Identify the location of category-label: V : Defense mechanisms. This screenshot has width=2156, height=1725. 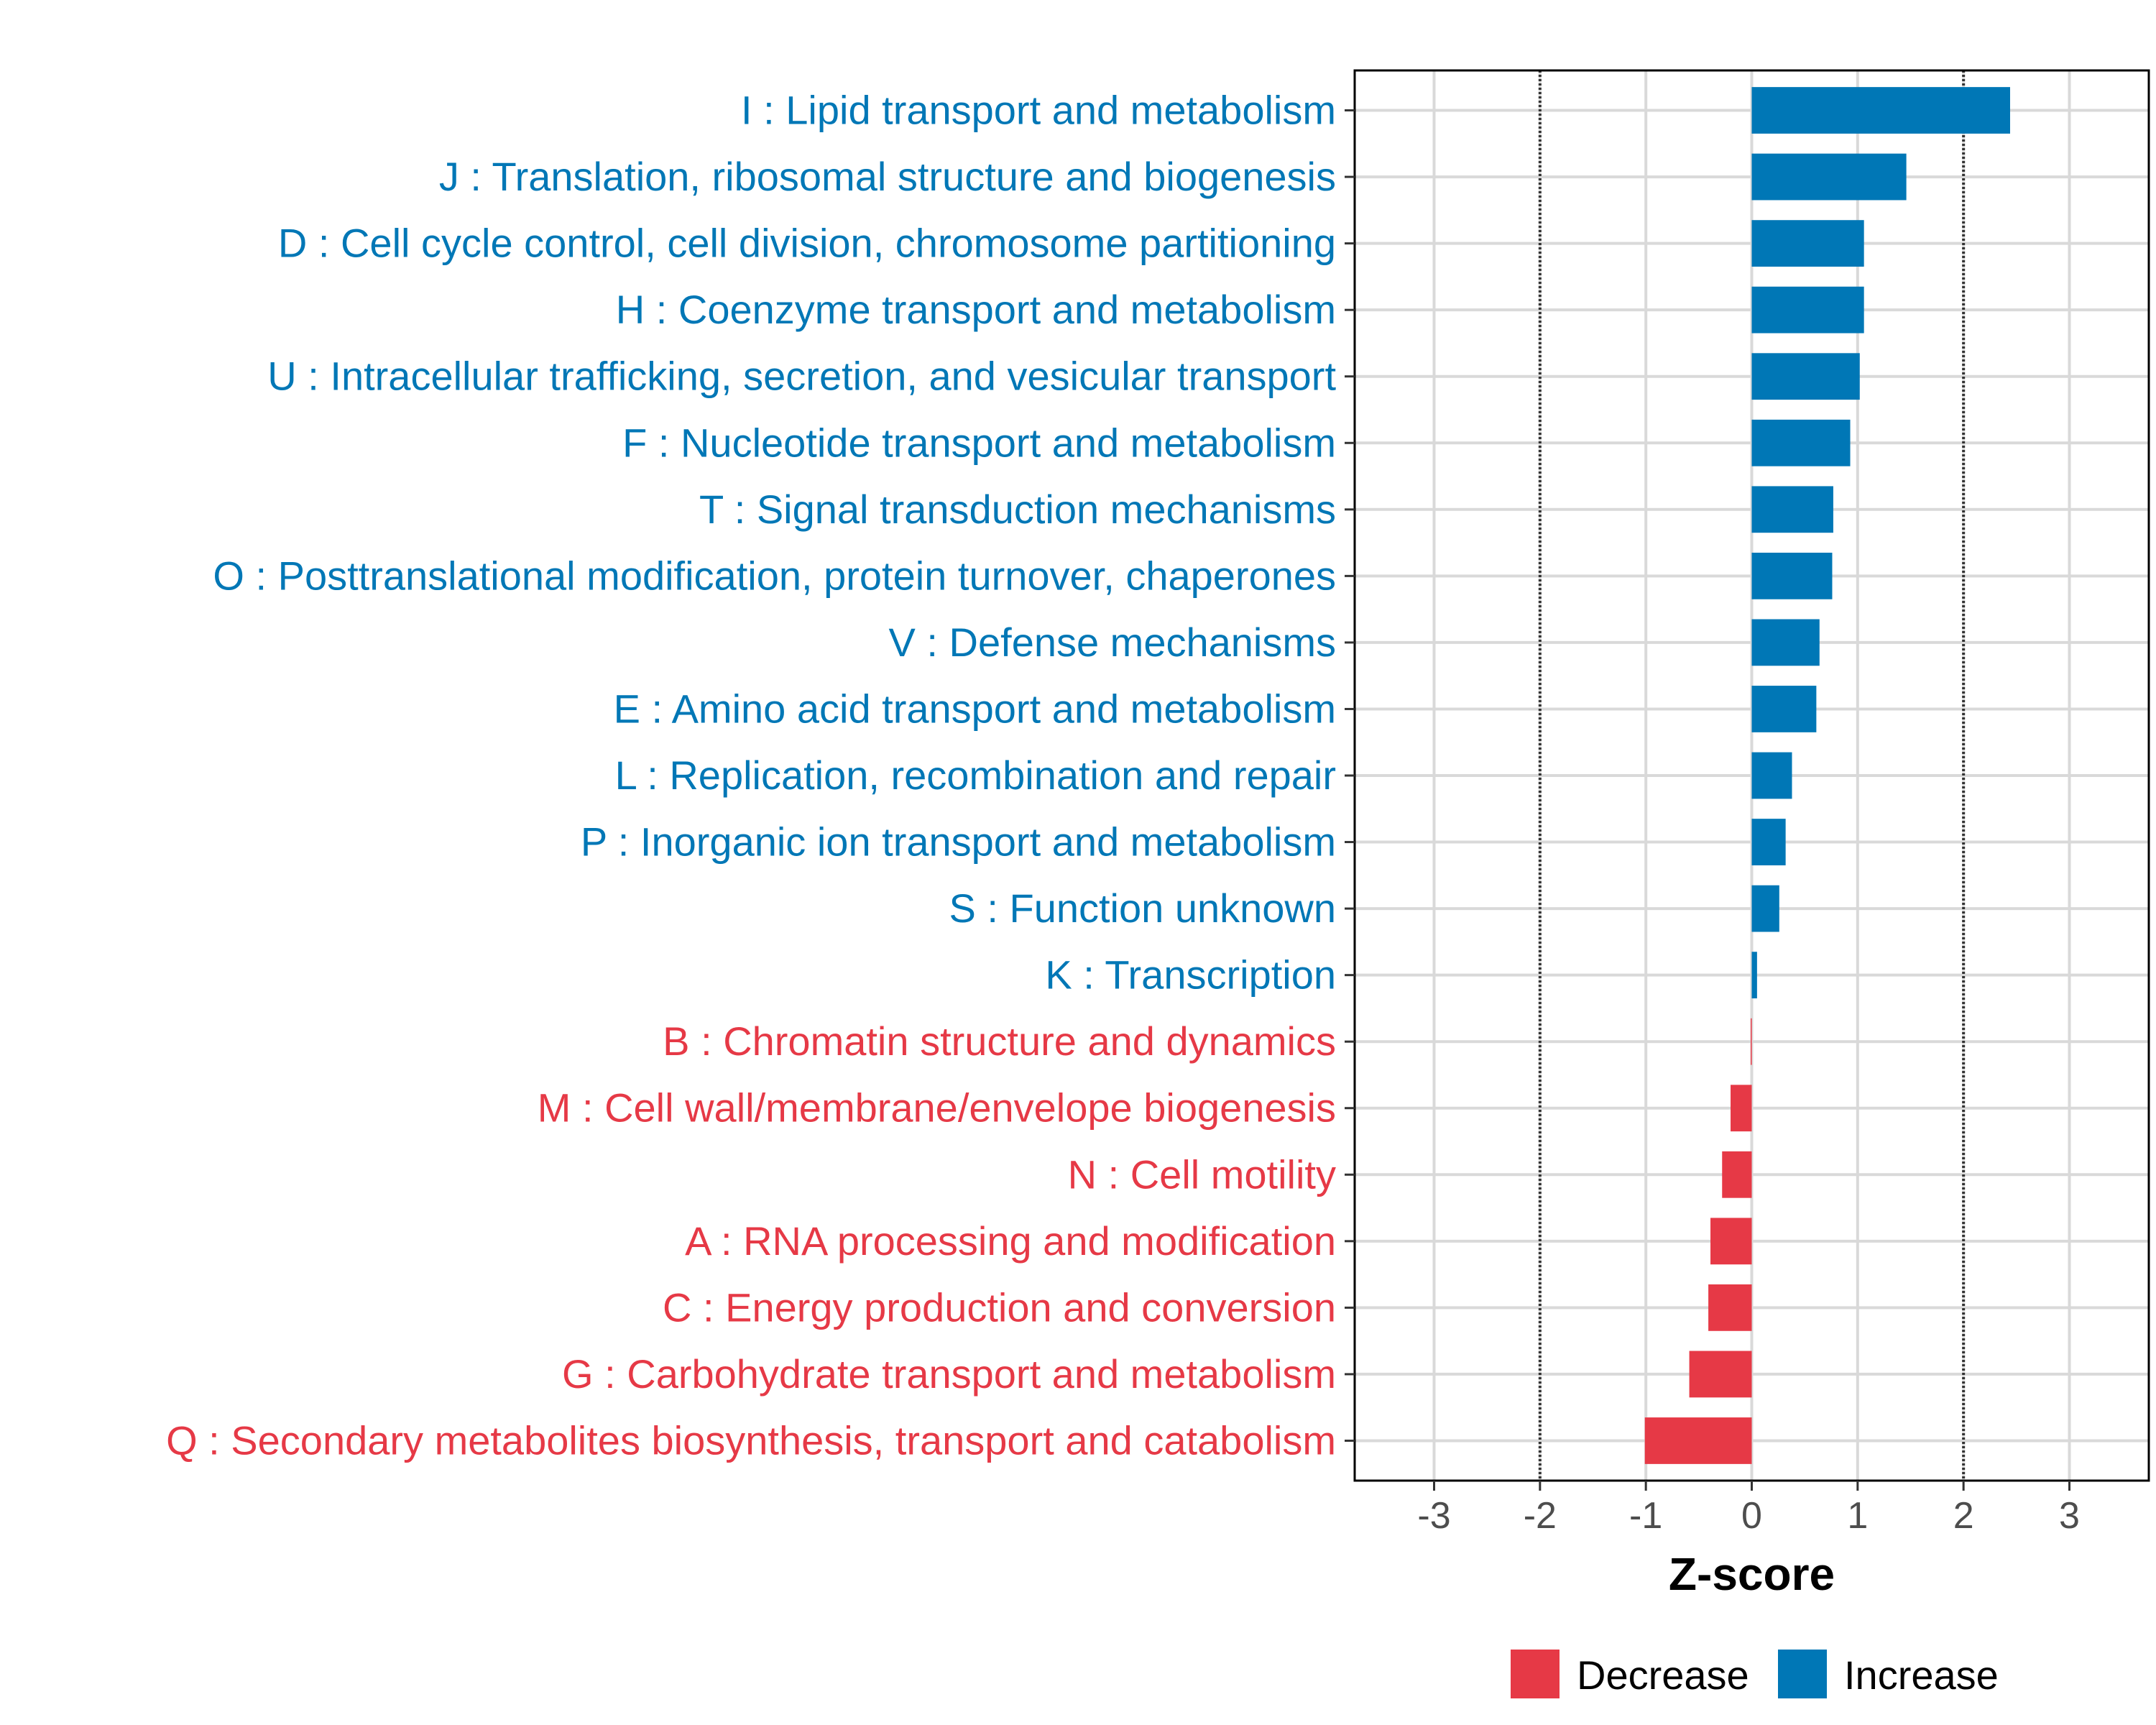
(1113, 642).